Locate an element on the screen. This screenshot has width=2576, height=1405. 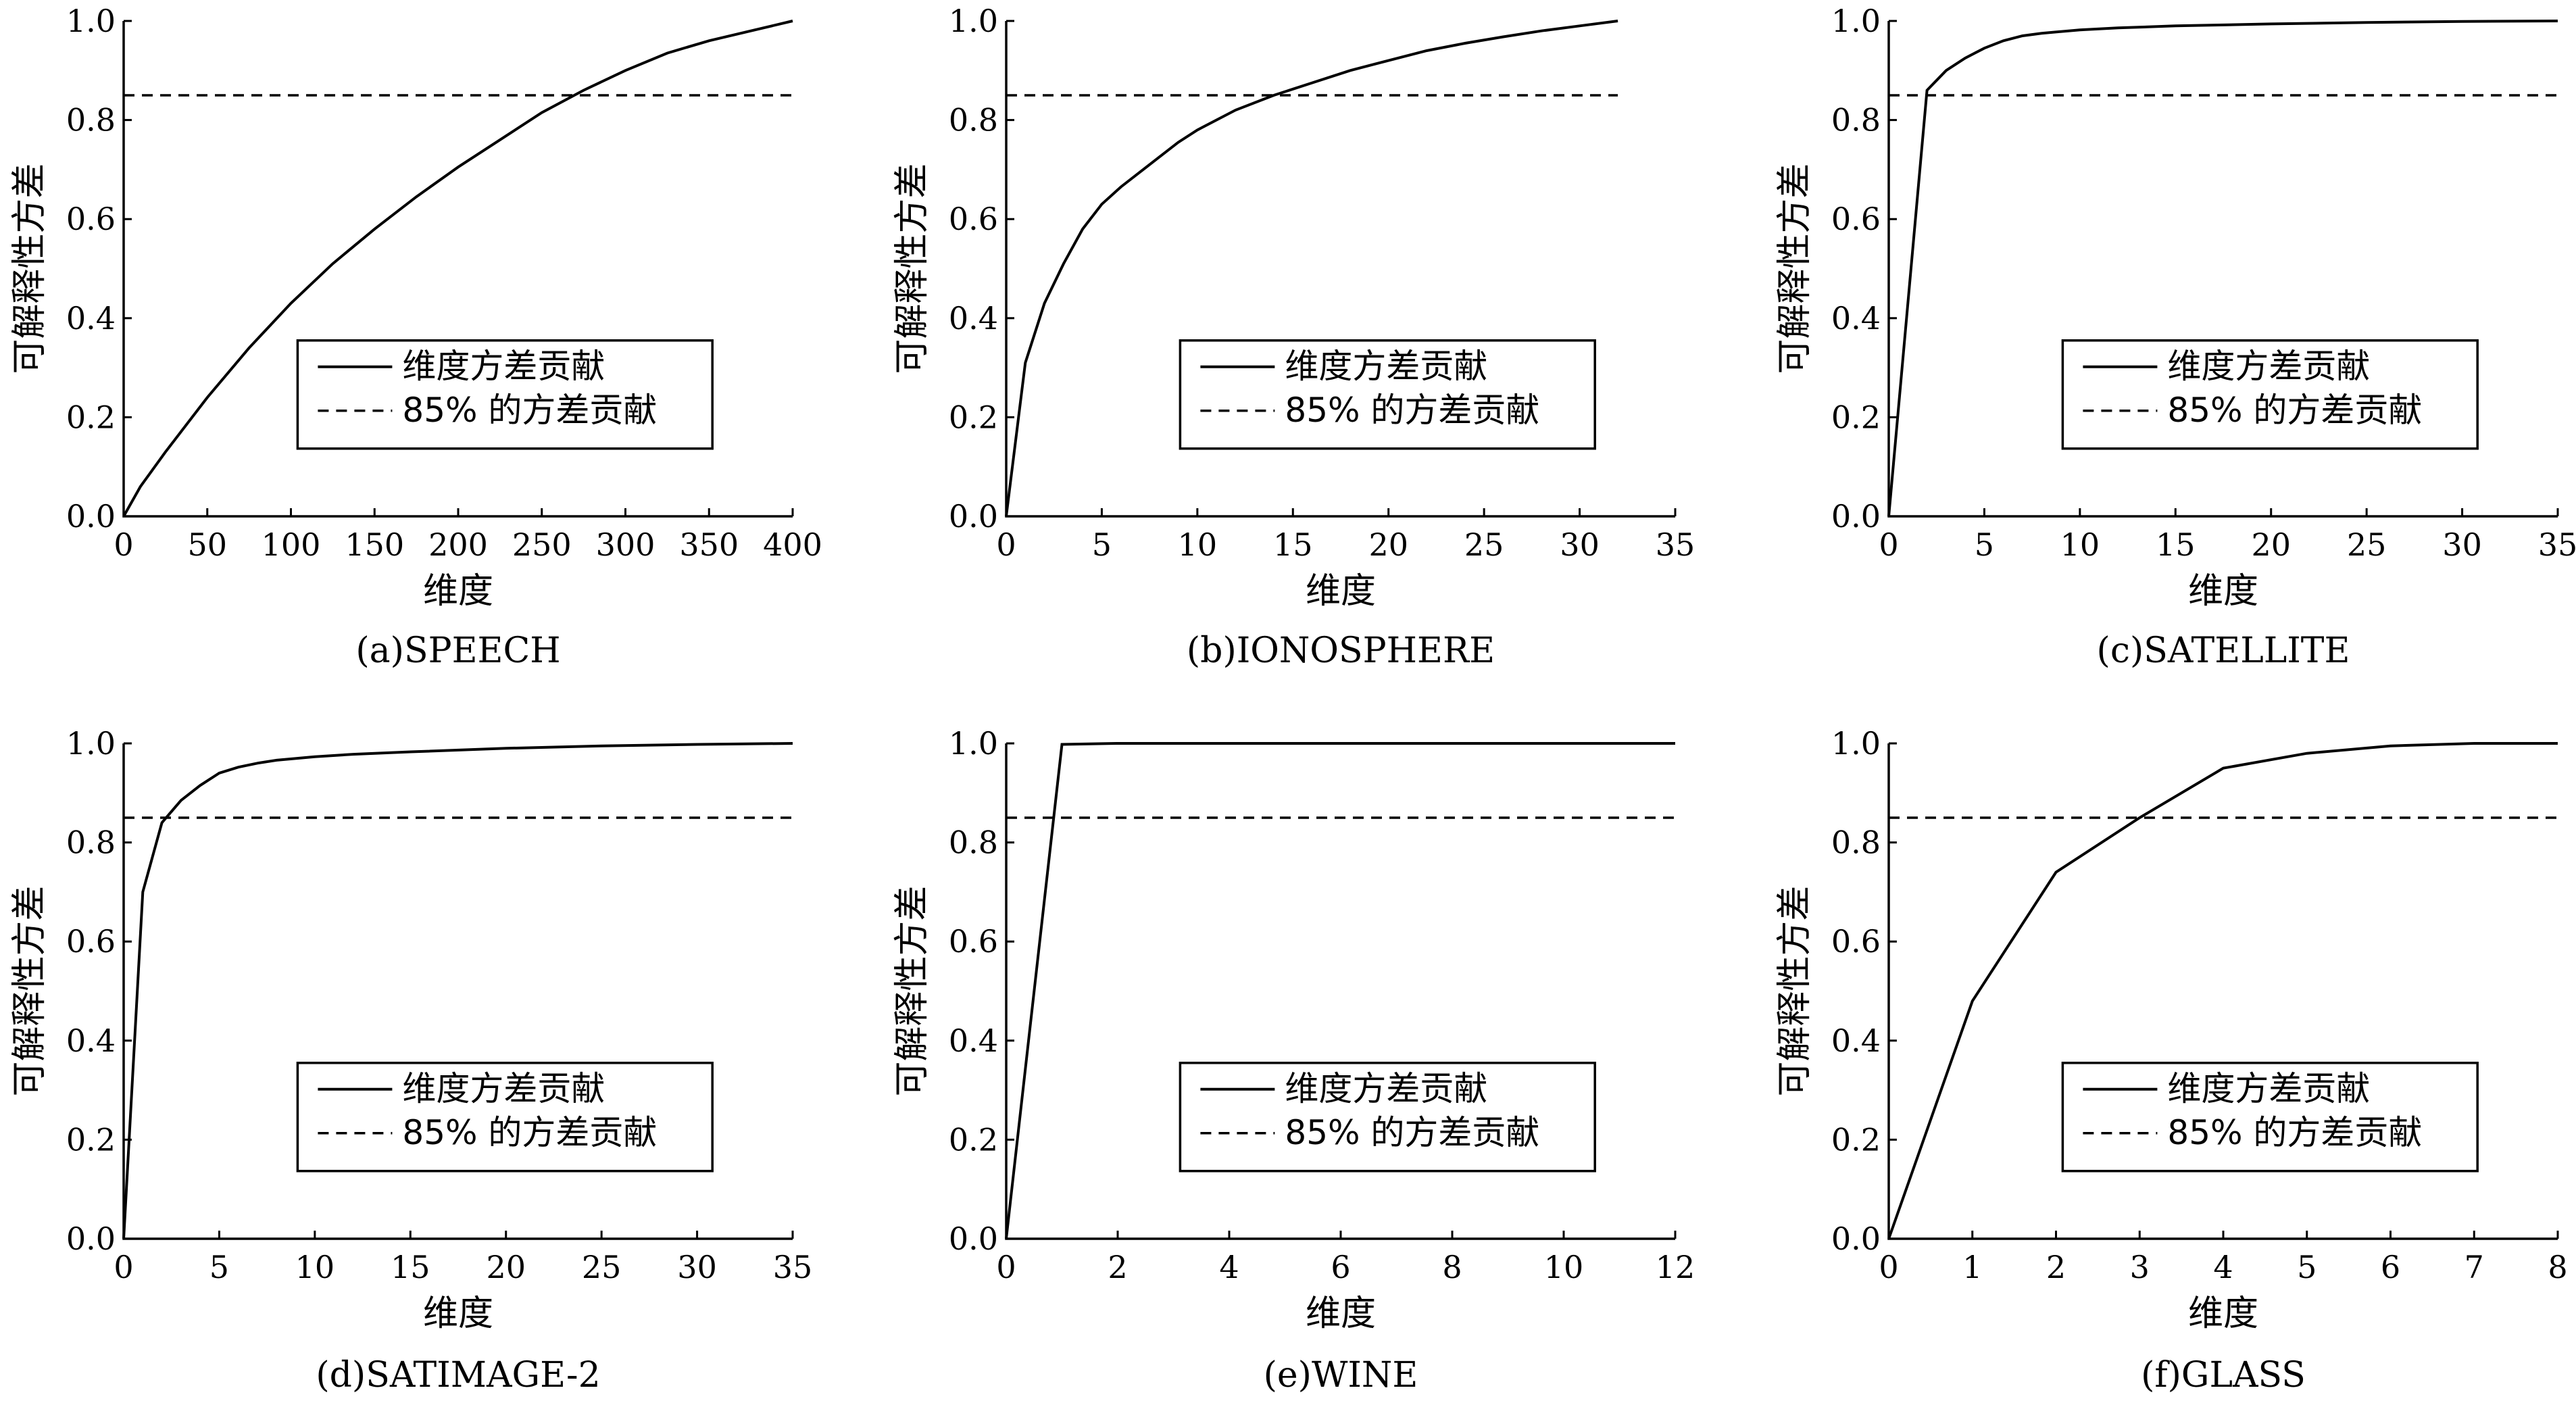
panel-caption: (d)SATIMAGE-2 is located at coordinates (458, 1375).